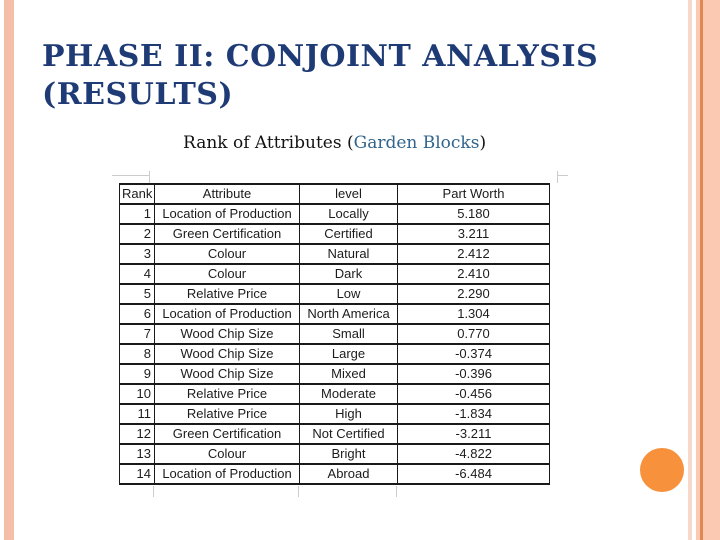  I want to click on table-row: 11 Relative Price High -1.834, so click(334, 414).